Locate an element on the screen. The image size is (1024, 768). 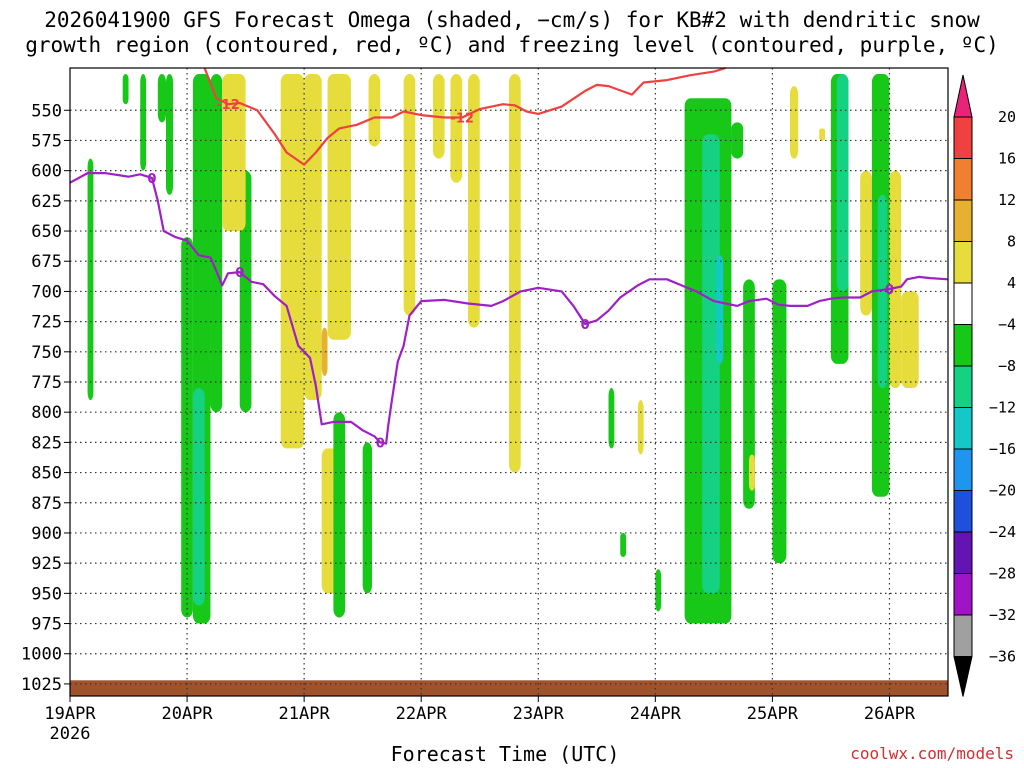
y-tick-label: 725 is located at coordinates (46, 323).